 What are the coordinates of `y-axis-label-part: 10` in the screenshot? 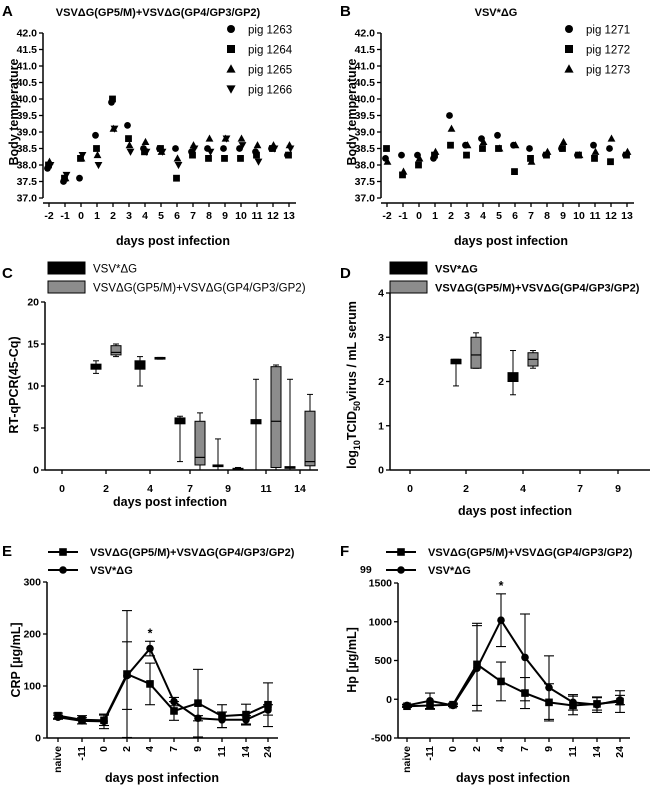 It's located at (357, 445).